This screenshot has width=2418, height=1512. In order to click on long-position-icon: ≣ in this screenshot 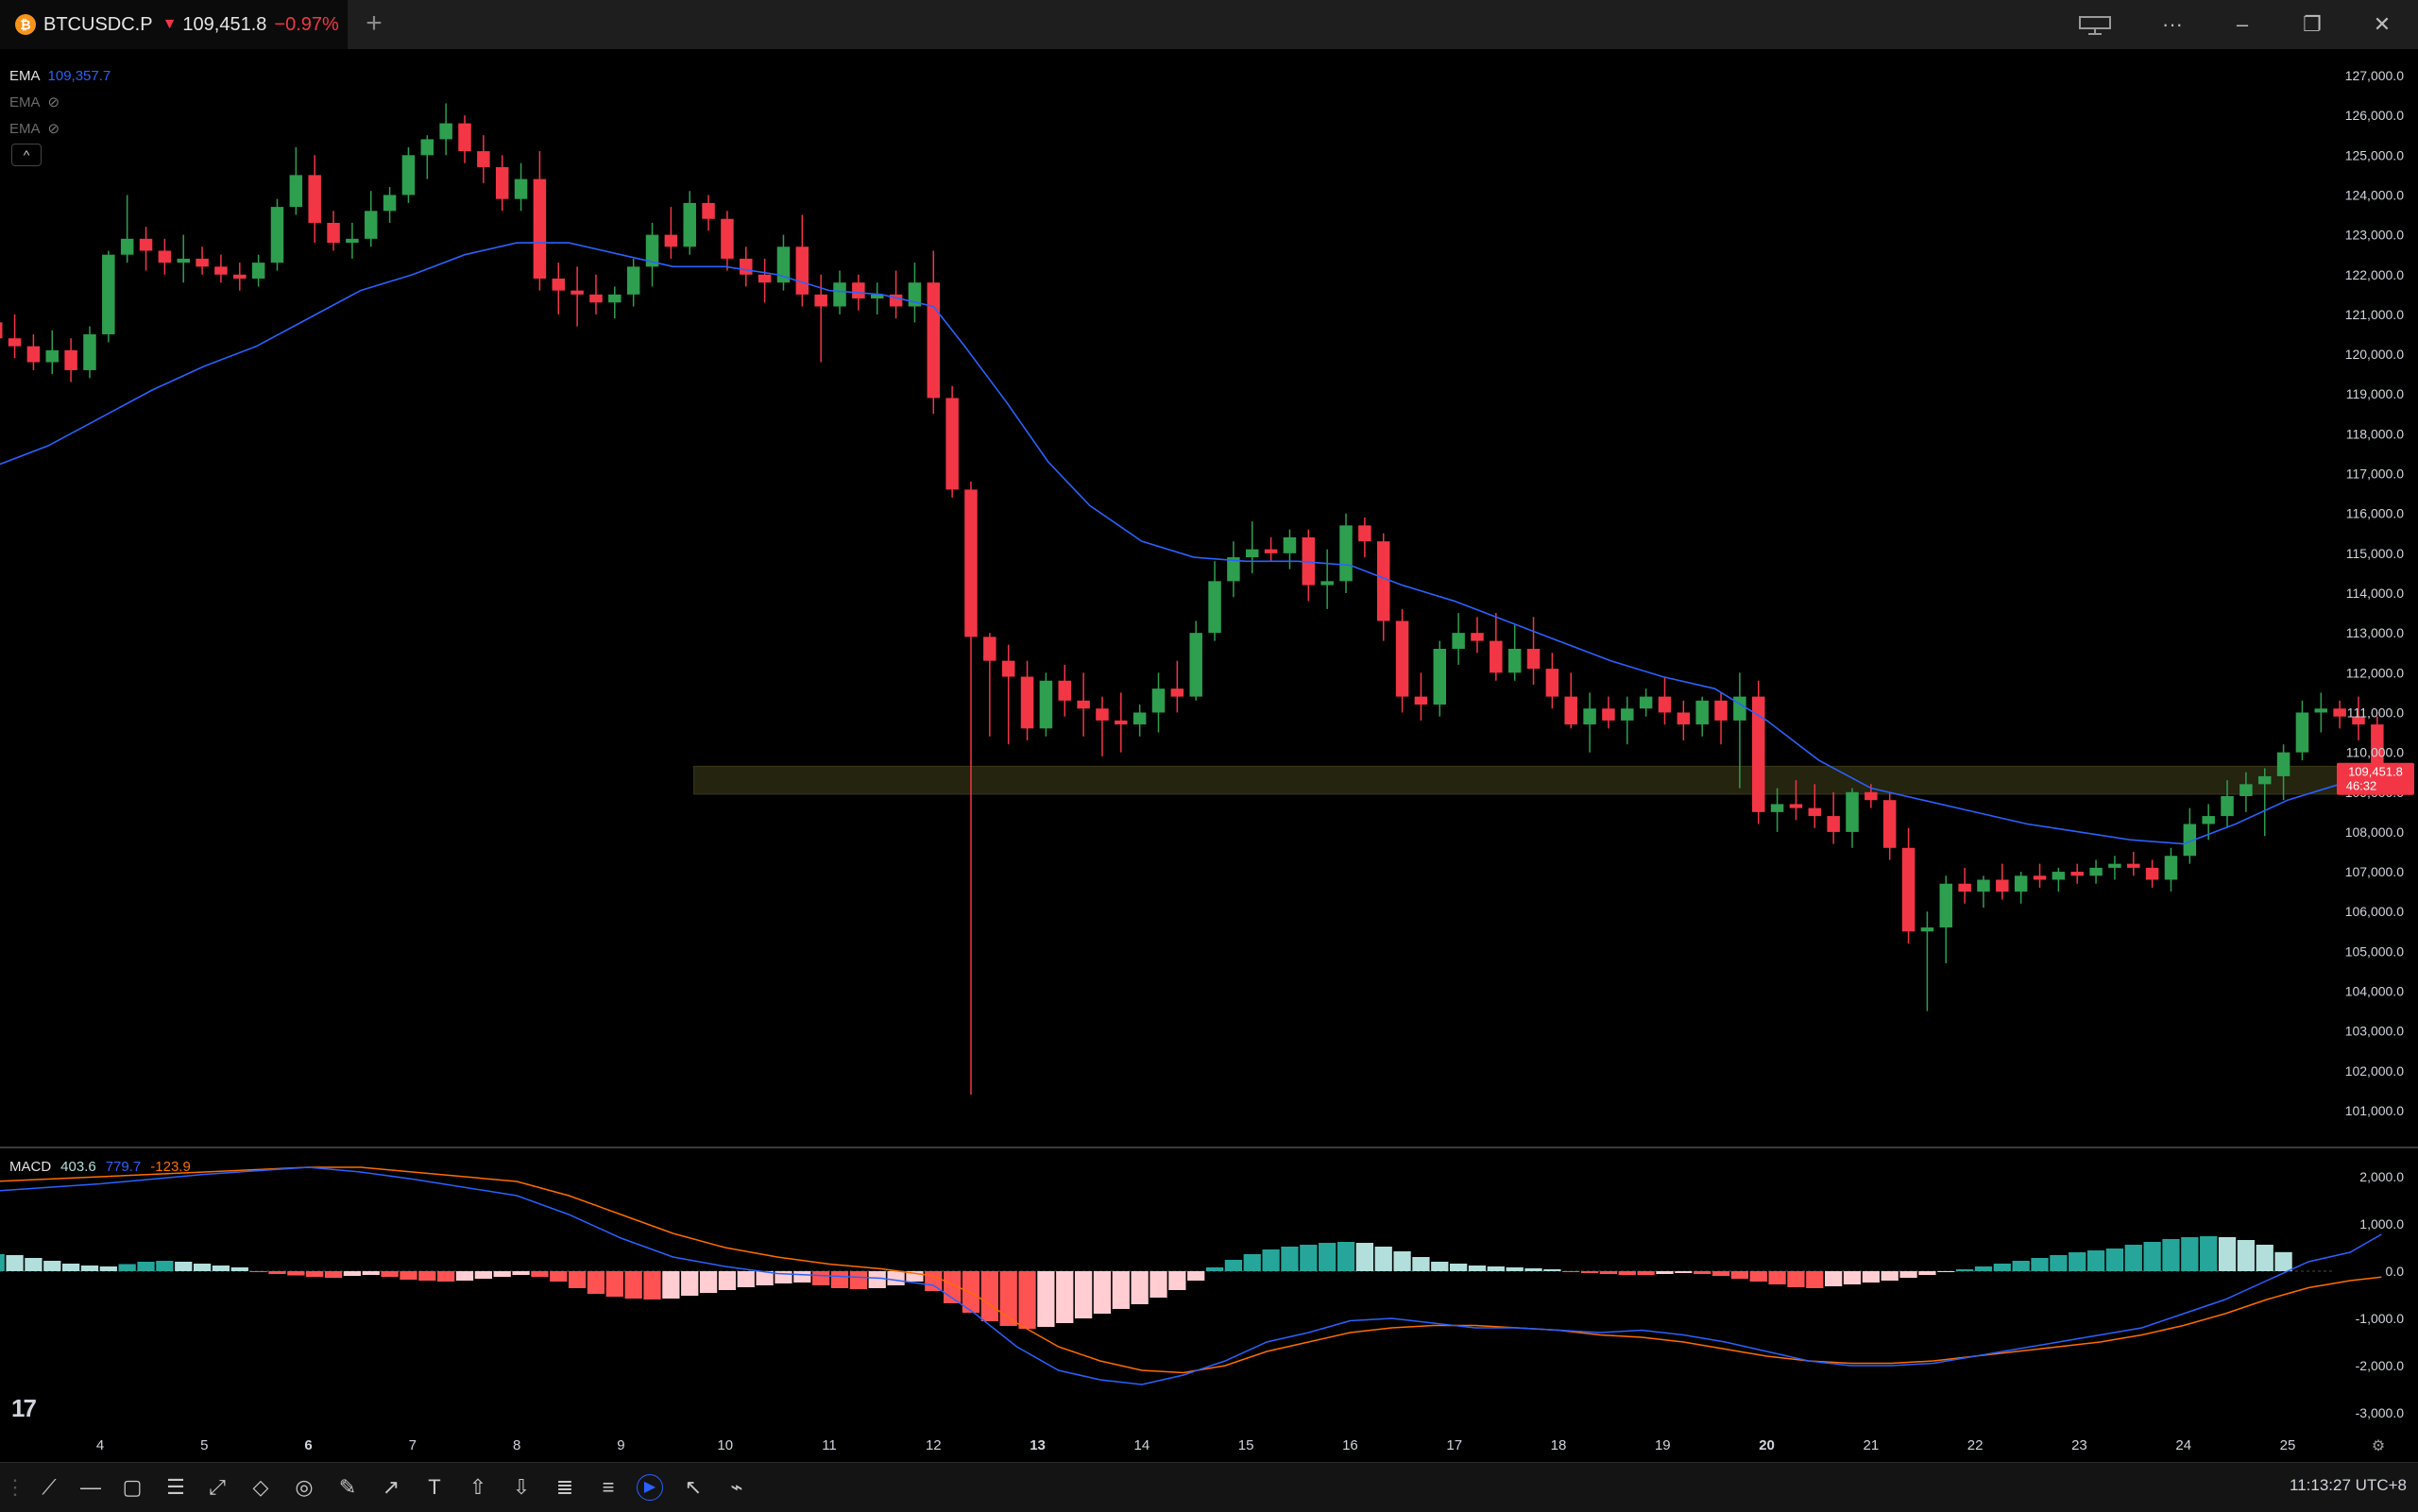, I will do `click(565, 1487)`.